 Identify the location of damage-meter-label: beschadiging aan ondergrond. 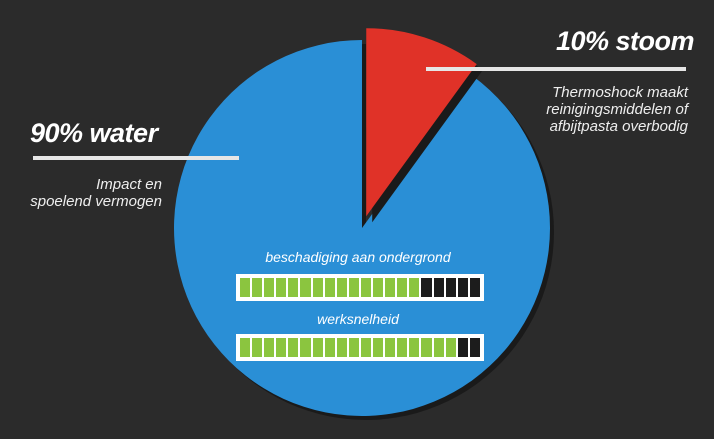
(358, 257).